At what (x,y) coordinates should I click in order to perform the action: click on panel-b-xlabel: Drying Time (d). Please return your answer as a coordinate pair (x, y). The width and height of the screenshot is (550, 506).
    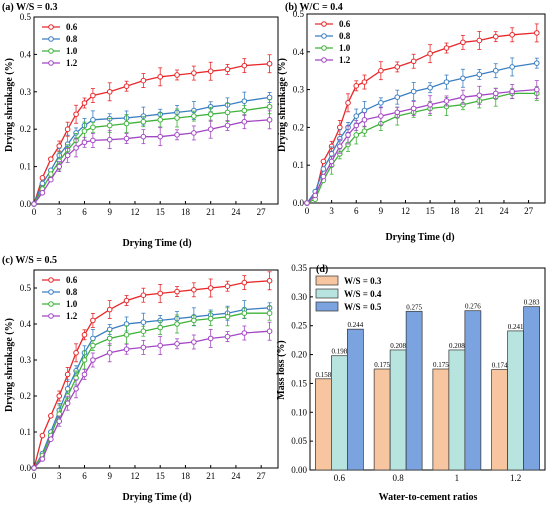
    Looking at the image, I should click on (419, 237).